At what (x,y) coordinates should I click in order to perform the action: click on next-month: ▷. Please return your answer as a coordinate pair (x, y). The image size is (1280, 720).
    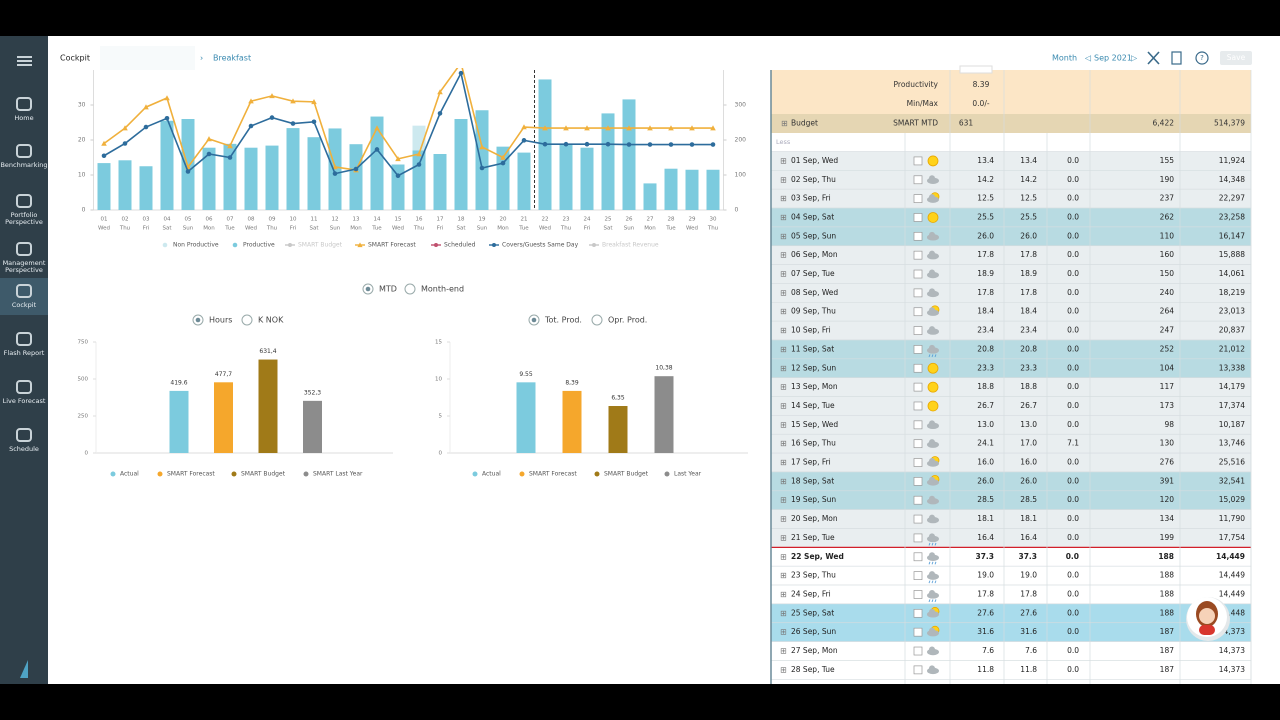
    Looking at the image, I should click on (1134, 58).